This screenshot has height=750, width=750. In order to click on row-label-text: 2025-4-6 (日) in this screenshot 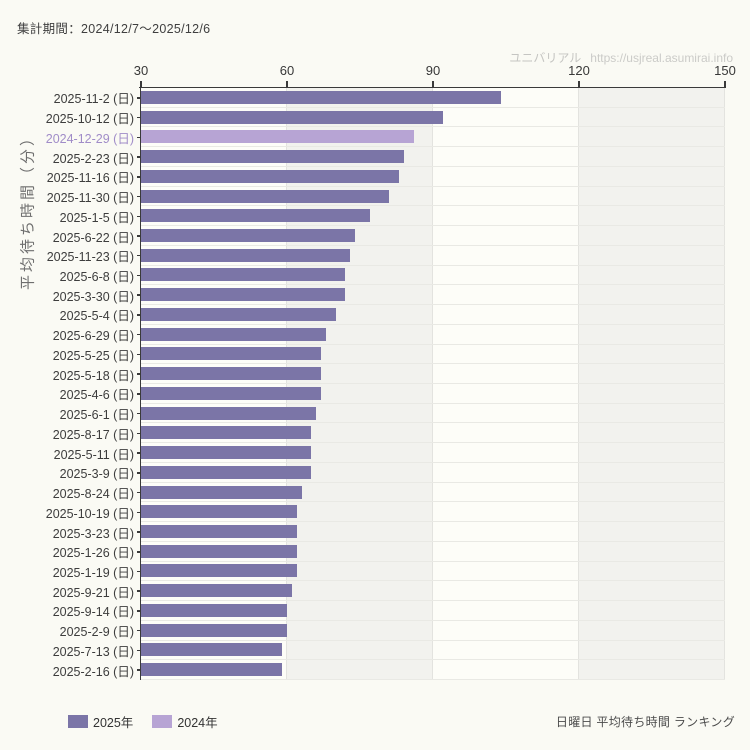, I will do `click(96, 395)`.